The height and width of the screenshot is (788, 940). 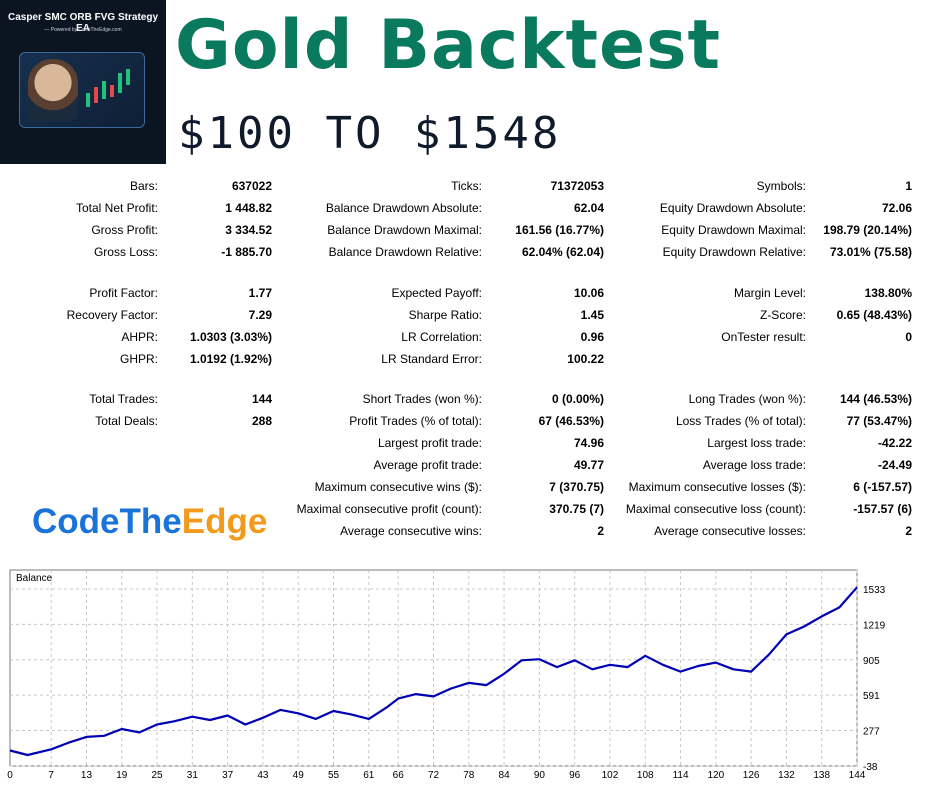 What do you see at coordinates (125, 252) in the screenshot?
I see `stat-label: Gross Loss:` at bounding box center [125, 252].